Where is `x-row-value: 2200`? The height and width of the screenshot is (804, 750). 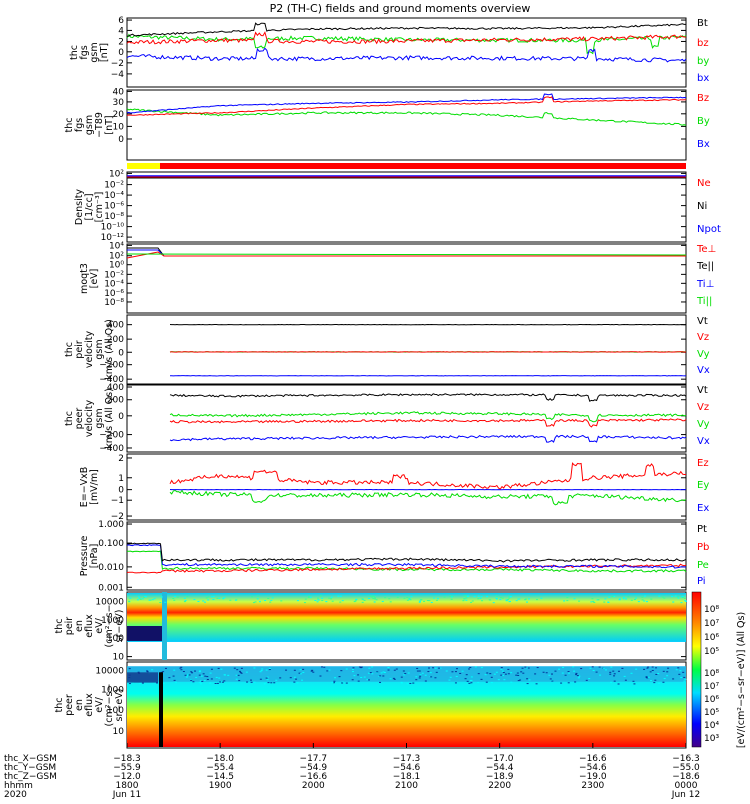 x-row-value: 2200 is located at coordinates (499, 786).